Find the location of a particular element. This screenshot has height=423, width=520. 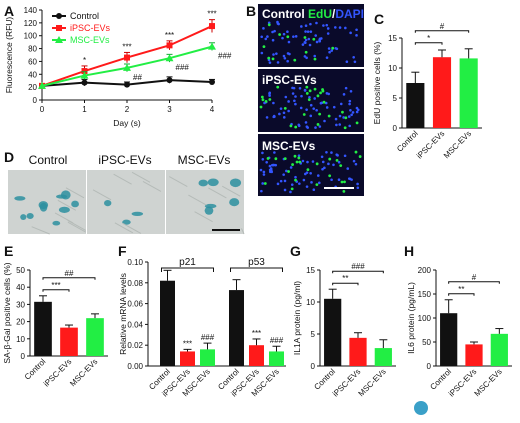

e-ytick-label: 10 is located at coordinates (20, 339).